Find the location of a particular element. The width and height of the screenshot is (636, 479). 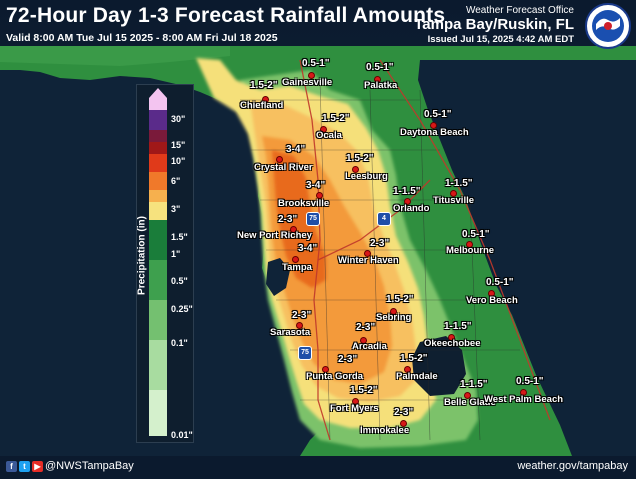

city-label: Chiefland is located at coordinates (262, 105).